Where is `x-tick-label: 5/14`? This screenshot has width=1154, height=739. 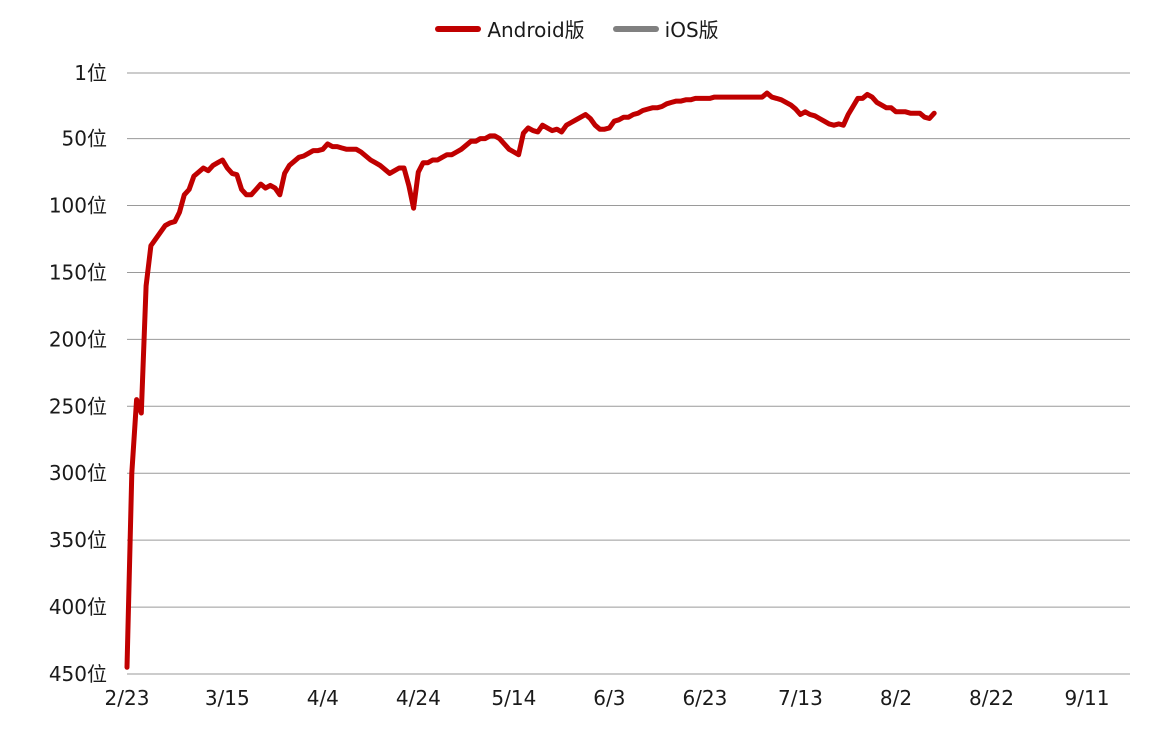 x-tick-label: 5/14 is located at coordinates (513, 698).